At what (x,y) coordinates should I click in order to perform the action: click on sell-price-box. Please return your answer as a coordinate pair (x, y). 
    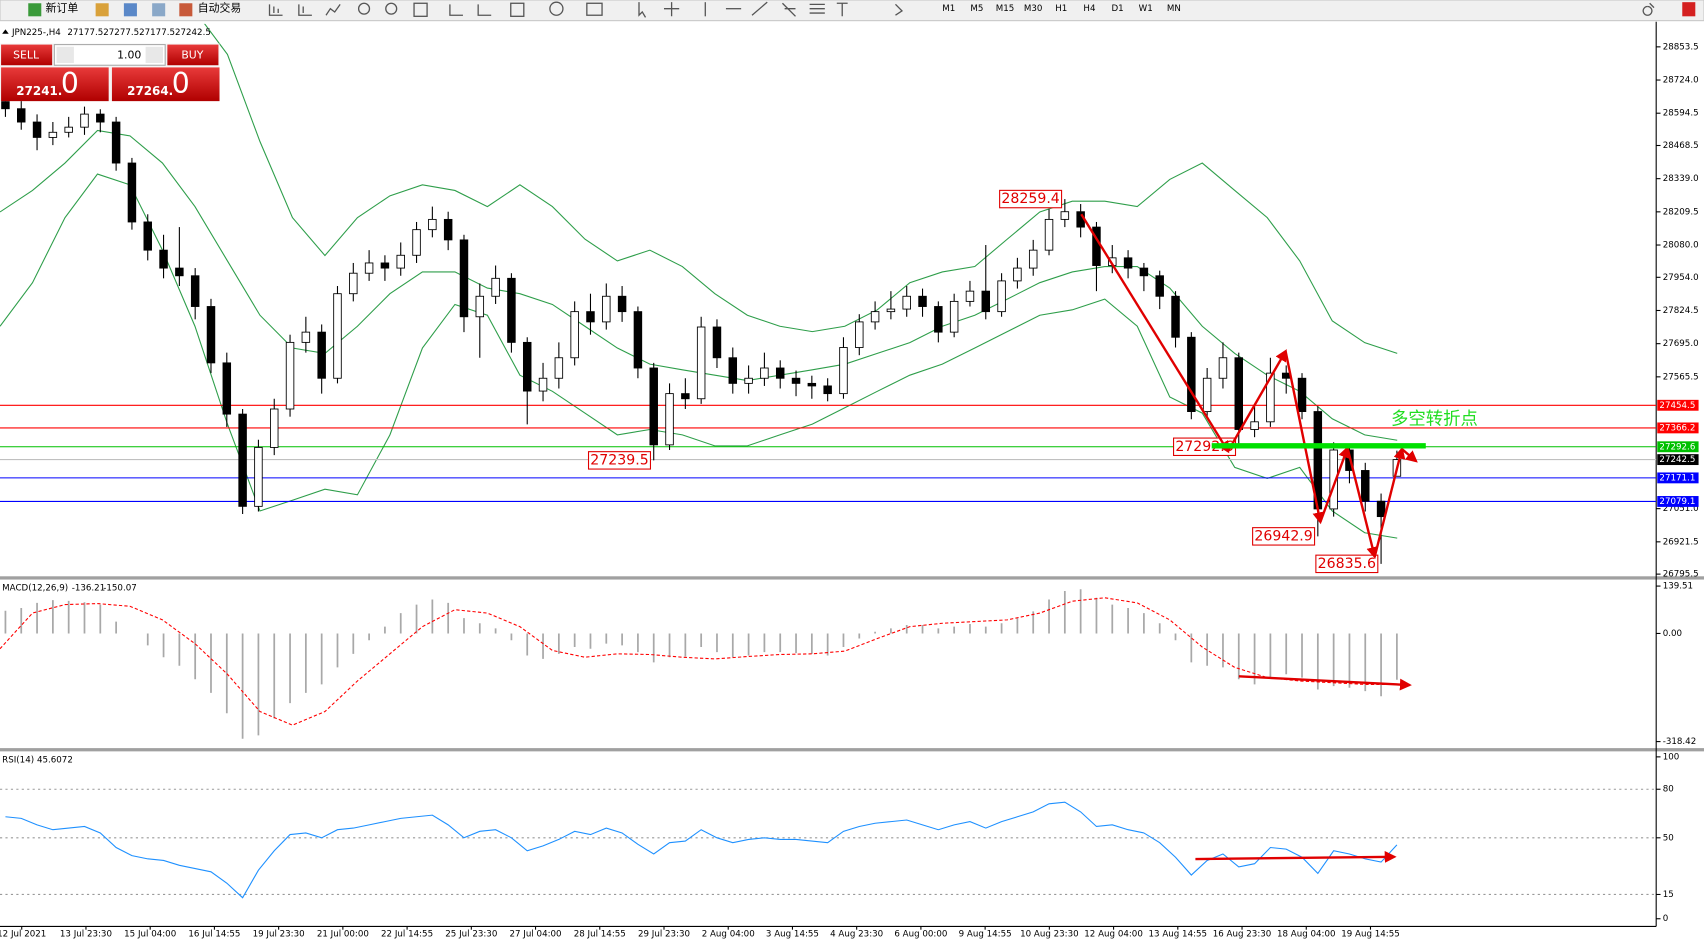
    Looking at the image, I should click on (55, 84).